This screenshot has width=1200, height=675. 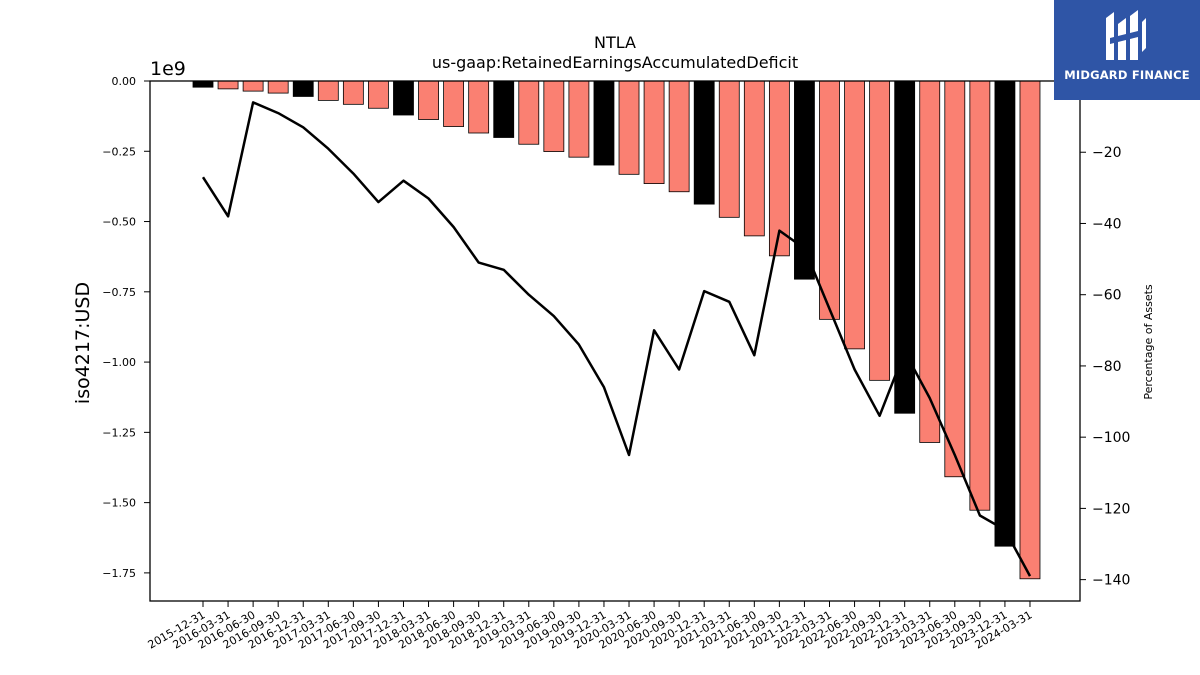 What do you see at coordinates (119, 151) in the screenshot?
I see `y-tick-label: −0.25` at bounding box center [119, 151].